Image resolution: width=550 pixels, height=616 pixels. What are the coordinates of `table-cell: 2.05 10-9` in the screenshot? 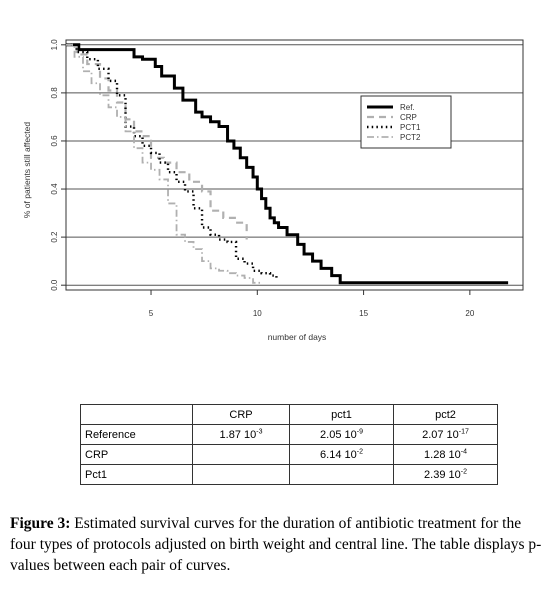 It's located at (341, 434).